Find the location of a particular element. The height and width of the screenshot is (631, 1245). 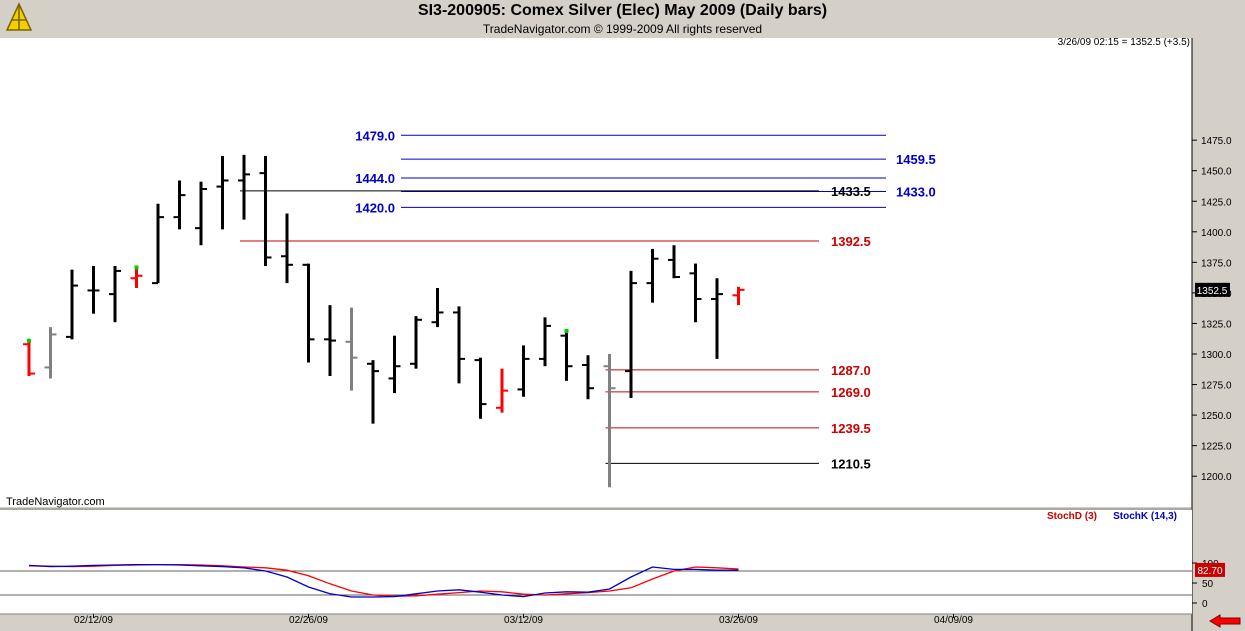

indicator-value-box is located at coordinates (1210, 569).